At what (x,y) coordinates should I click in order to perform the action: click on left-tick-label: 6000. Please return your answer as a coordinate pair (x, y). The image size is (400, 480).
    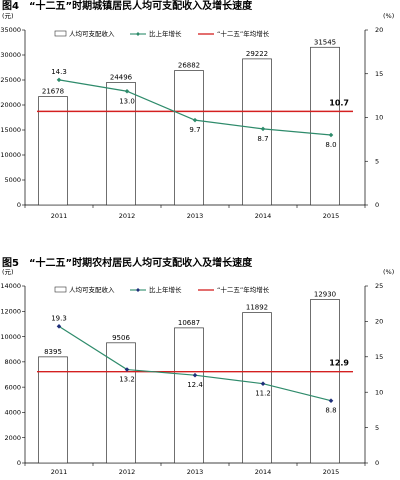
    Looking at the image, I should click on (12, 387).